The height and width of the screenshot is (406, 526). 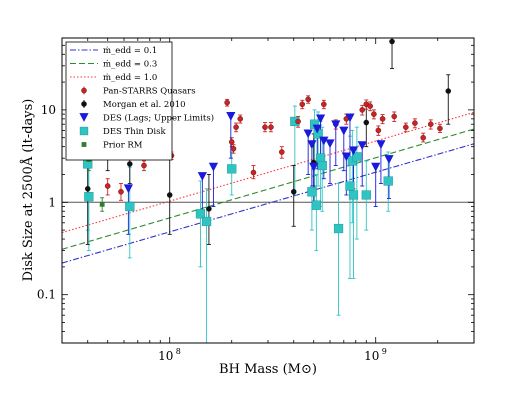 What do you see at coordinates (149, 92) in the screenshot?
I see `legend-series-label-0: Pan-STARRS Quasars` at bounding box center [149, 92].